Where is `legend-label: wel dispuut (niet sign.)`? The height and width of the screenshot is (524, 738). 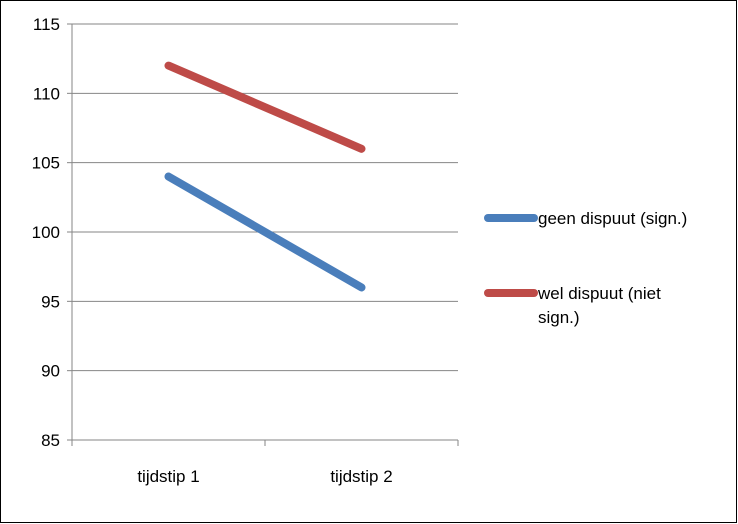
legend-label: wel dispuut (niet sign.) is located at coordinates (599, 305).